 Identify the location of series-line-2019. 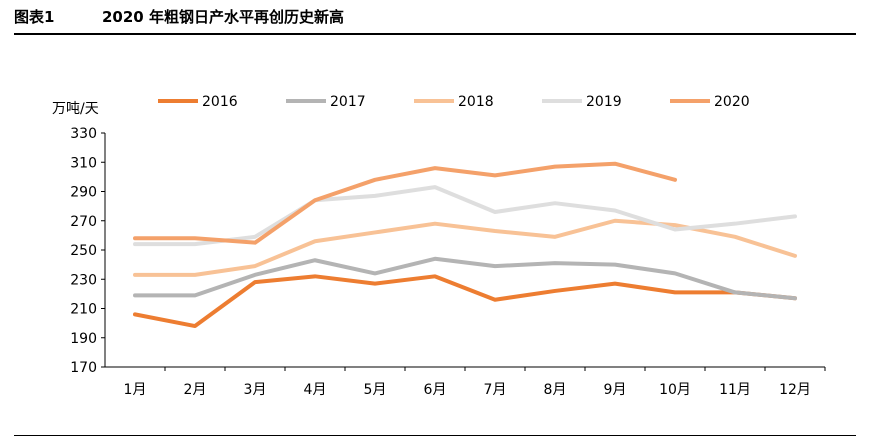
(465, 216).